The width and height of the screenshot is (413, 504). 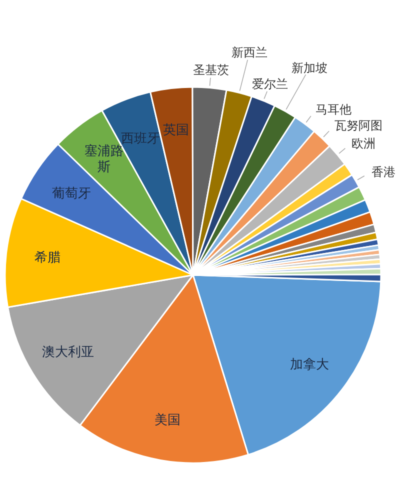 What do you see at coordinates (176, 130) in the screenshot?
I see `slice-label: 英国` at bounding box center [176, 130].